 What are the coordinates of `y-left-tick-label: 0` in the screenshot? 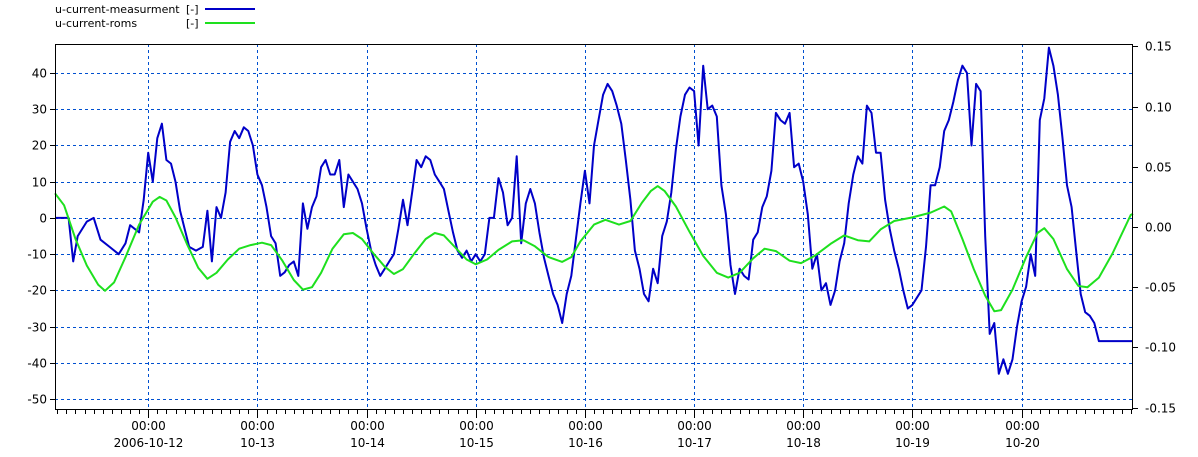 It's located at (43, 219).